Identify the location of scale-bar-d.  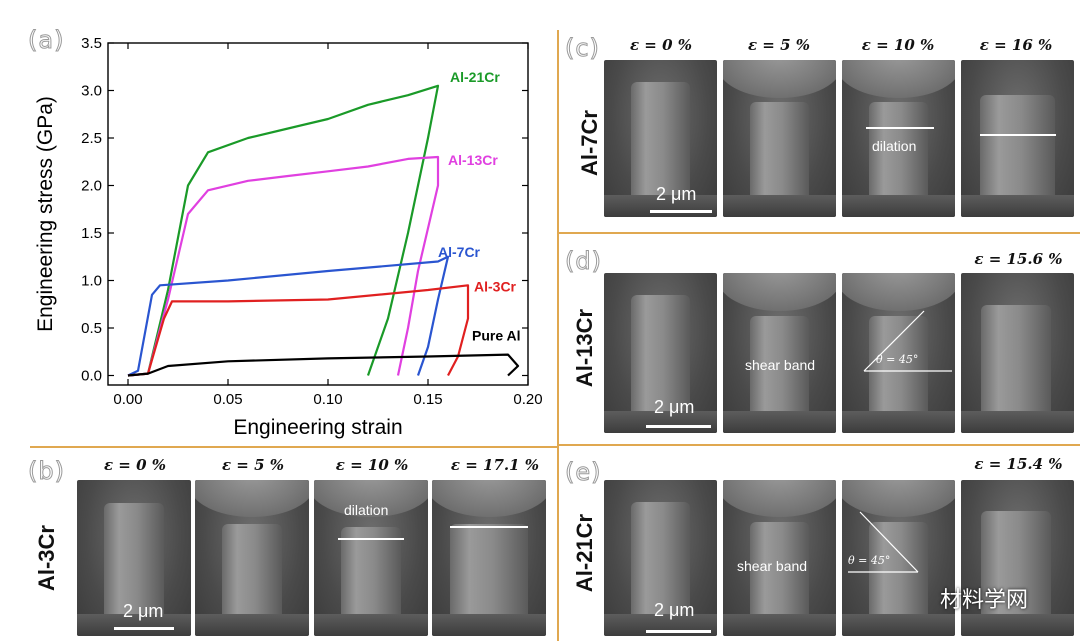
(678, 426).